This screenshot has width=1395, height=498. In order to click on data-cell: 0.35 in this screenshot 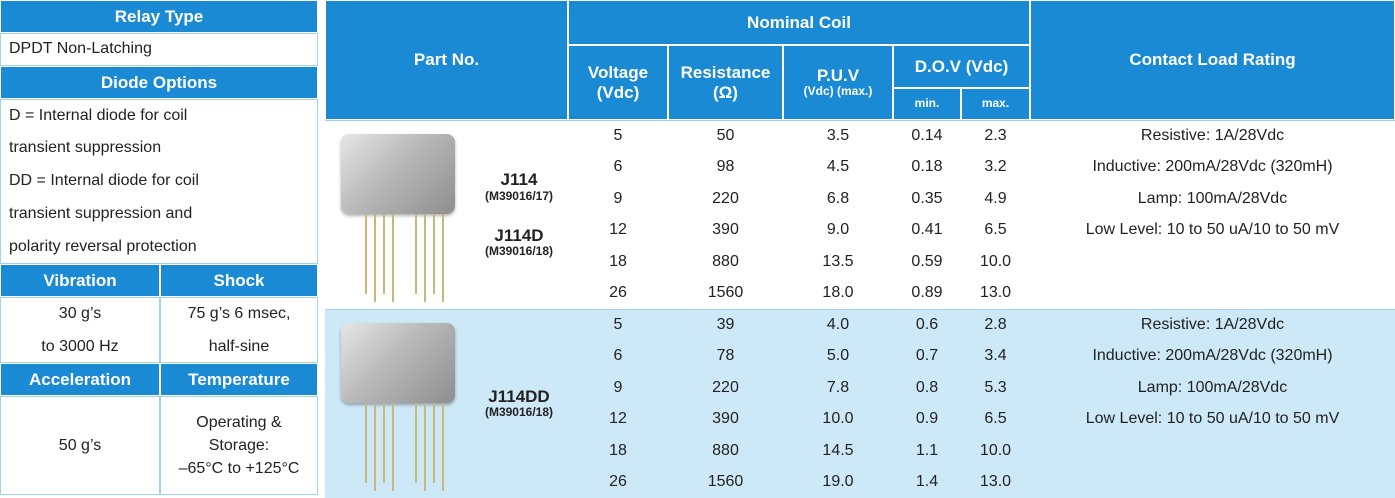, I will do `click(927, 199)`.